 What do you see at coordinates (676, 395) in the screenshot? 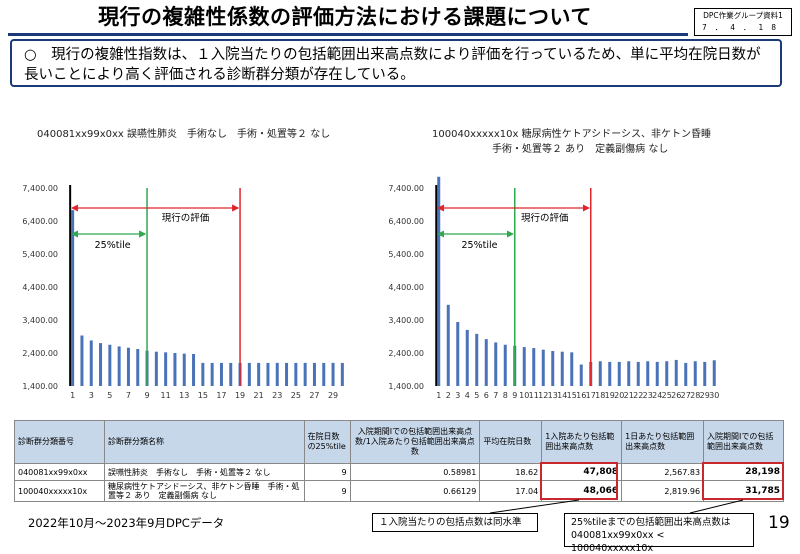
I see `x-tick-label: 26` at bounding box center [676, 395].